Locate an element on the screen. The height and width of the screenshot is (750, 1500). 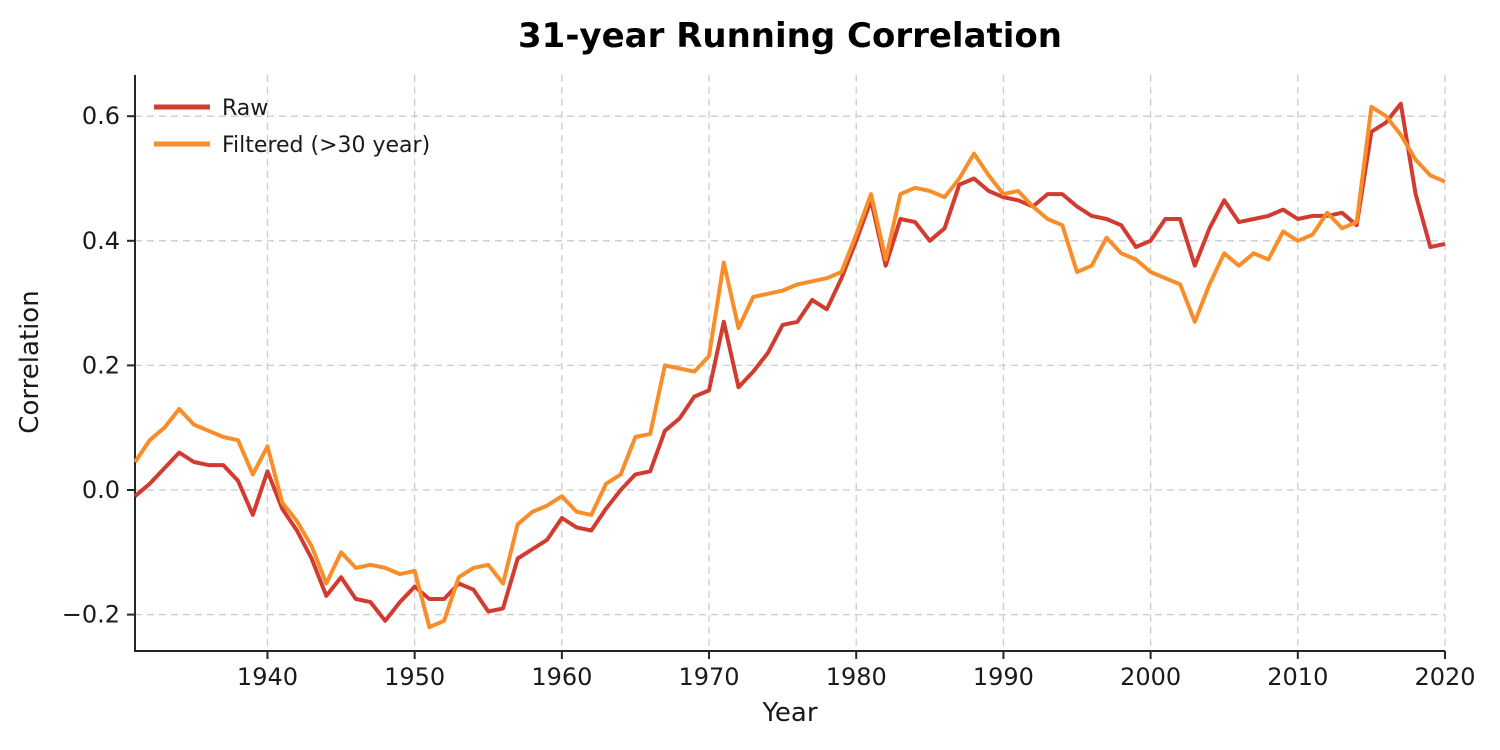
x-axis-label: Year is located at coordinates (789, 713).